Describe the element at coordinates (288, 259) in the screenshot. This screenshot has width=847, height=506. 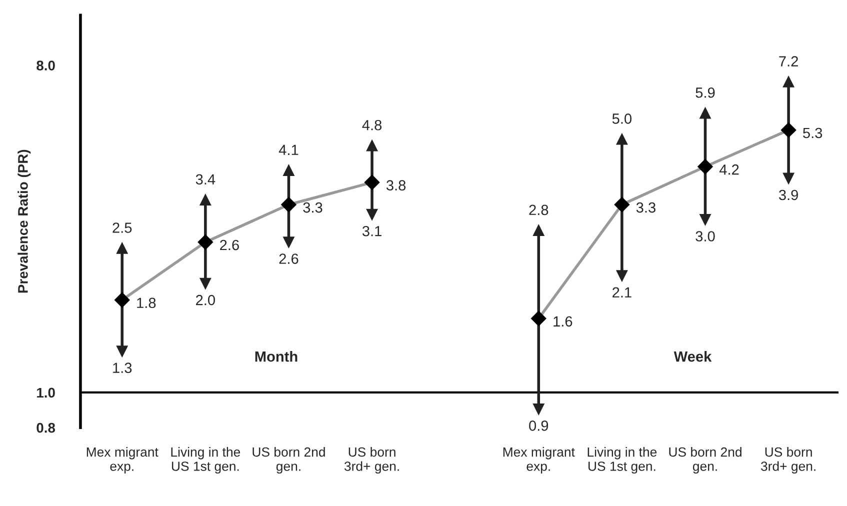
I see `annotation: 2.6` at that location.